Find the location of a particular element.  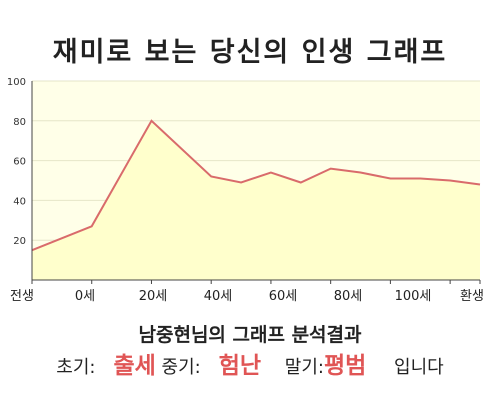

chart-title: 재미로 보는 당신의 인생 그래프 is located at coordinates (250, 52).